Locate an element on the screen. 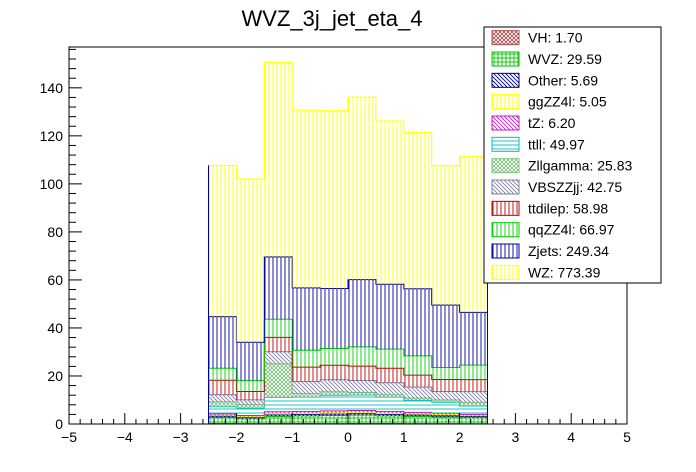 The width and height of the screenshot is (696, 472). legend-entry-vbszzjj: VBSZZjj: 42.75 is located at coordinates (556, 187).